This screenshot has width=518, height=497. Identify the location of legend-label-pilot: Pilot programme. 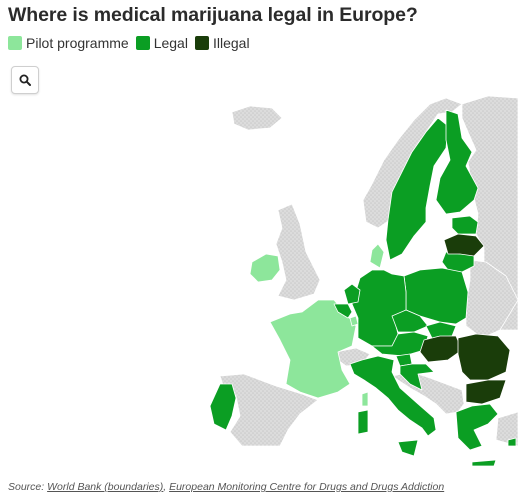
(77, 43).